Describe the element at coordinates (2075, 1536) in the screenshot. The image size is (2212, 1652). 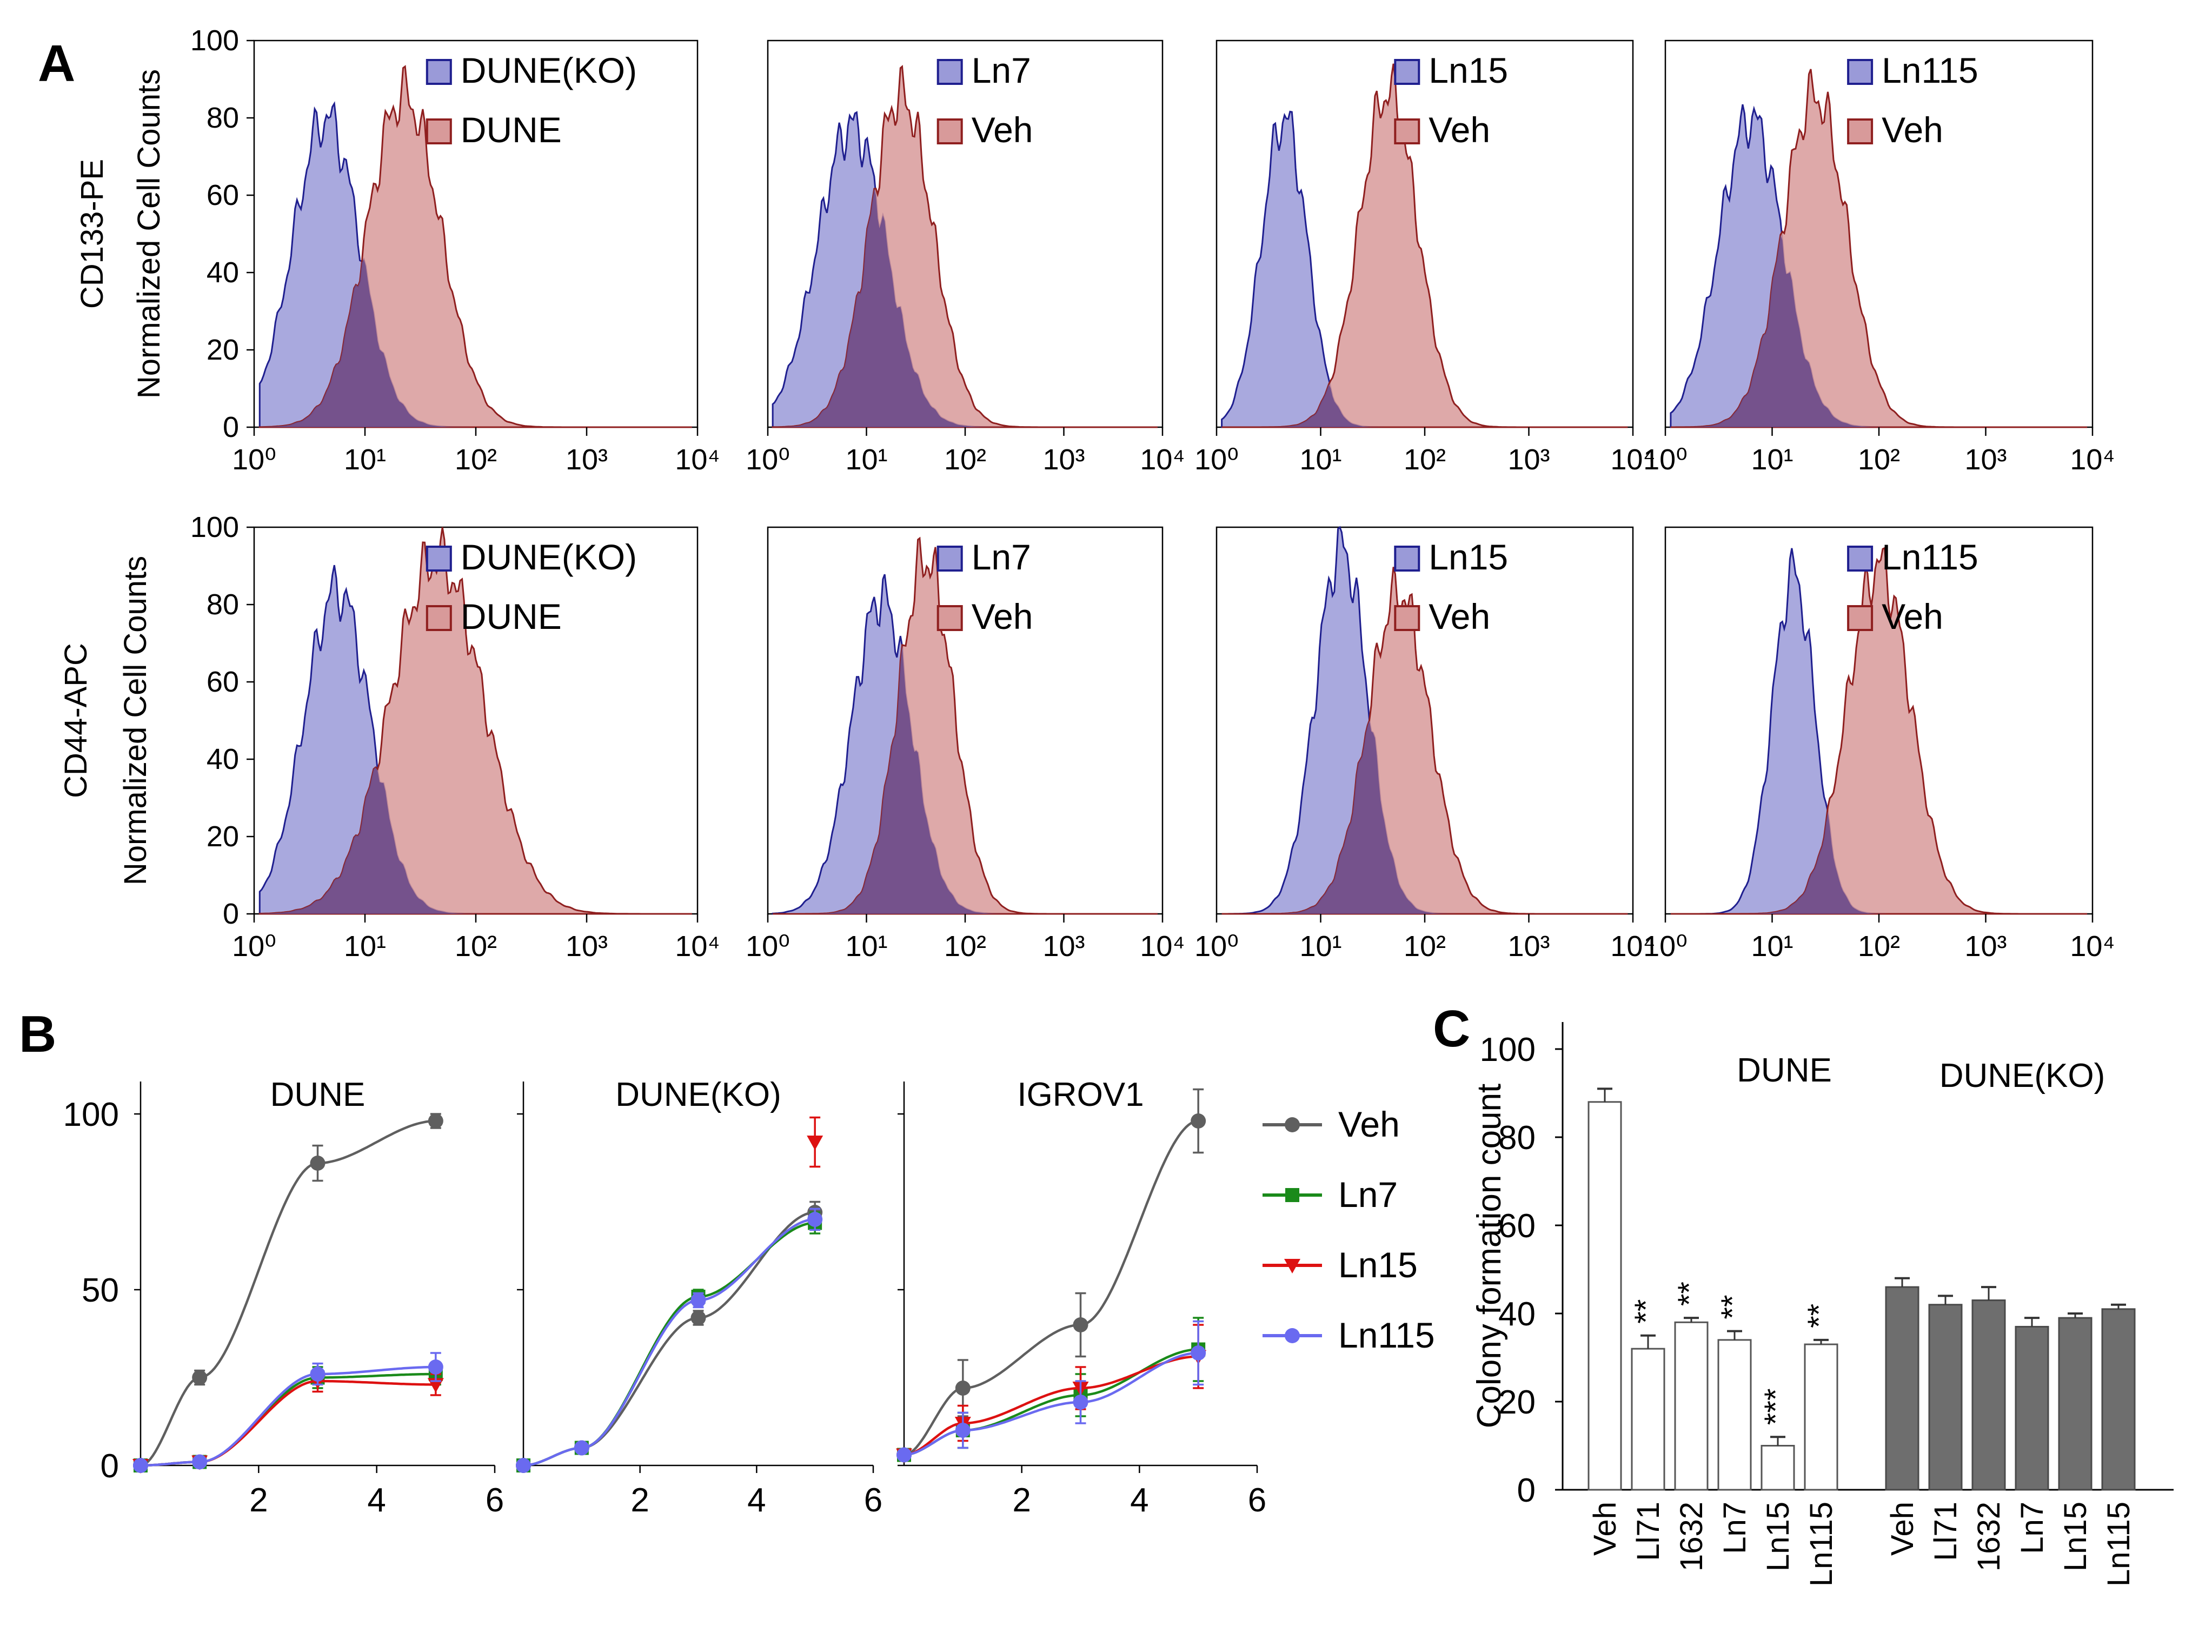
I see `x-category-label: Ln15` at that location.